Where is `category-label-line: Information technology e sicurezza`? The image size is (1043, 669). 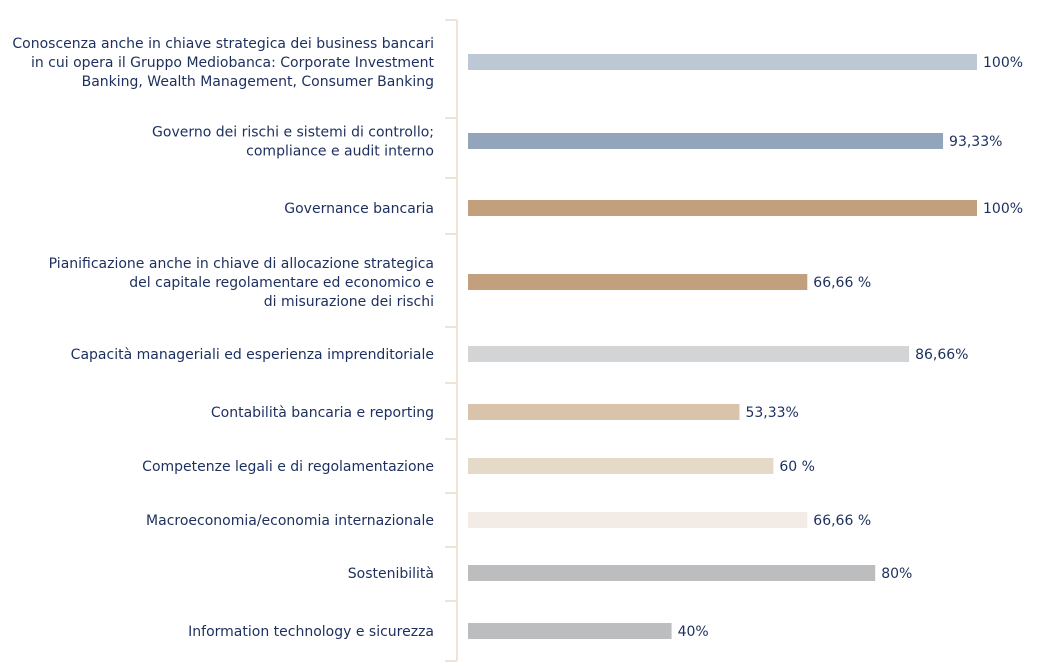
category-label-line: Information technology e sicurezza is located at coordinates (311, 632).